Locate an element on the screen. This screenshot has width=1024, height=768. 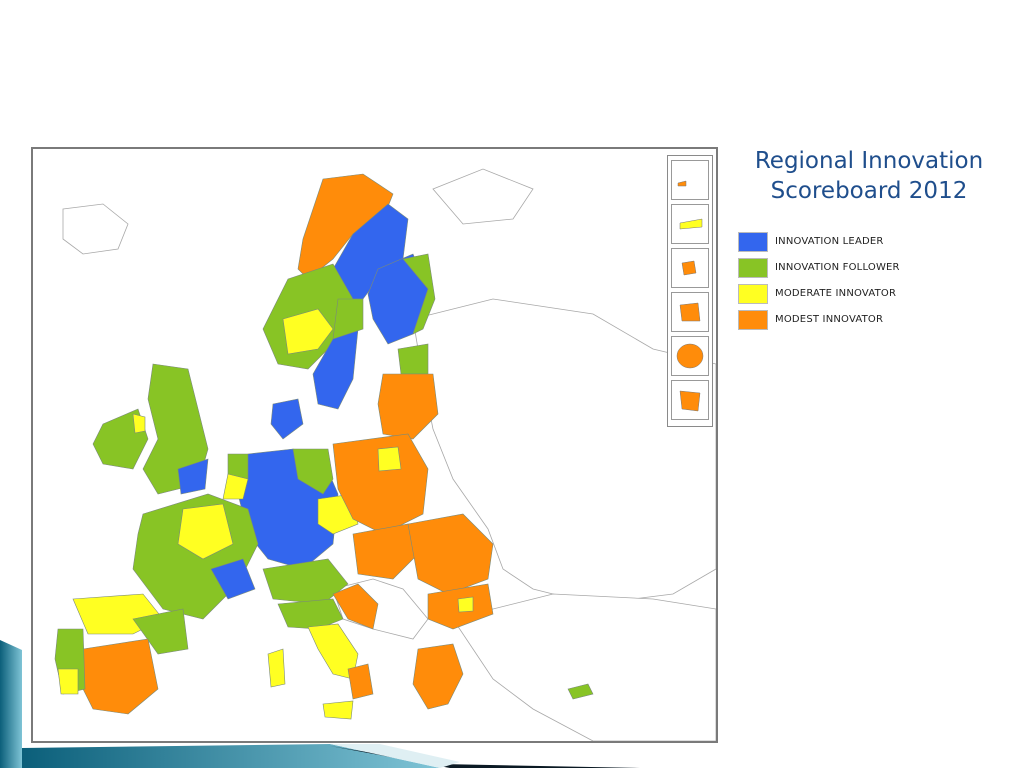
region-italy-south is located at coordinates (360, 681).